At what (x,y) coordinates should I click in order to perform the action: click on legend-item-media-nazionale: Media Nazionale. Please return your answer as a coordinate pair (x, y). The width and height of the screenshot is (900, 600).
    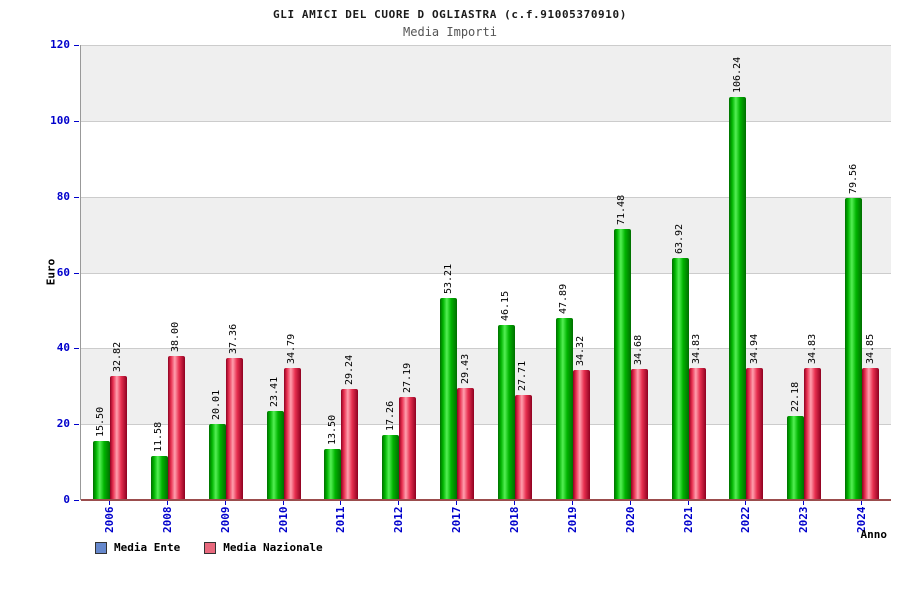
    Looking at the image, I should click on (263, 547).